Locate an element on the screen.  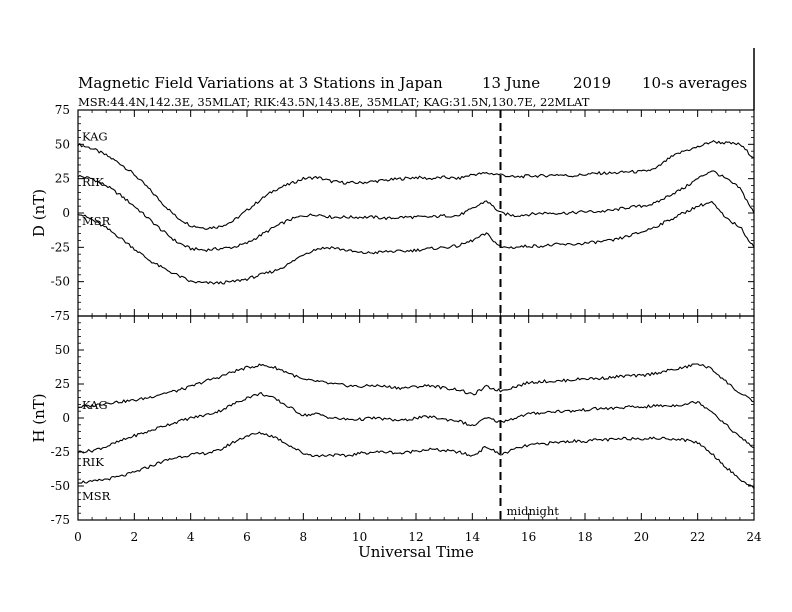
x-tick-label: 16 is located at coordinates (528, 537).